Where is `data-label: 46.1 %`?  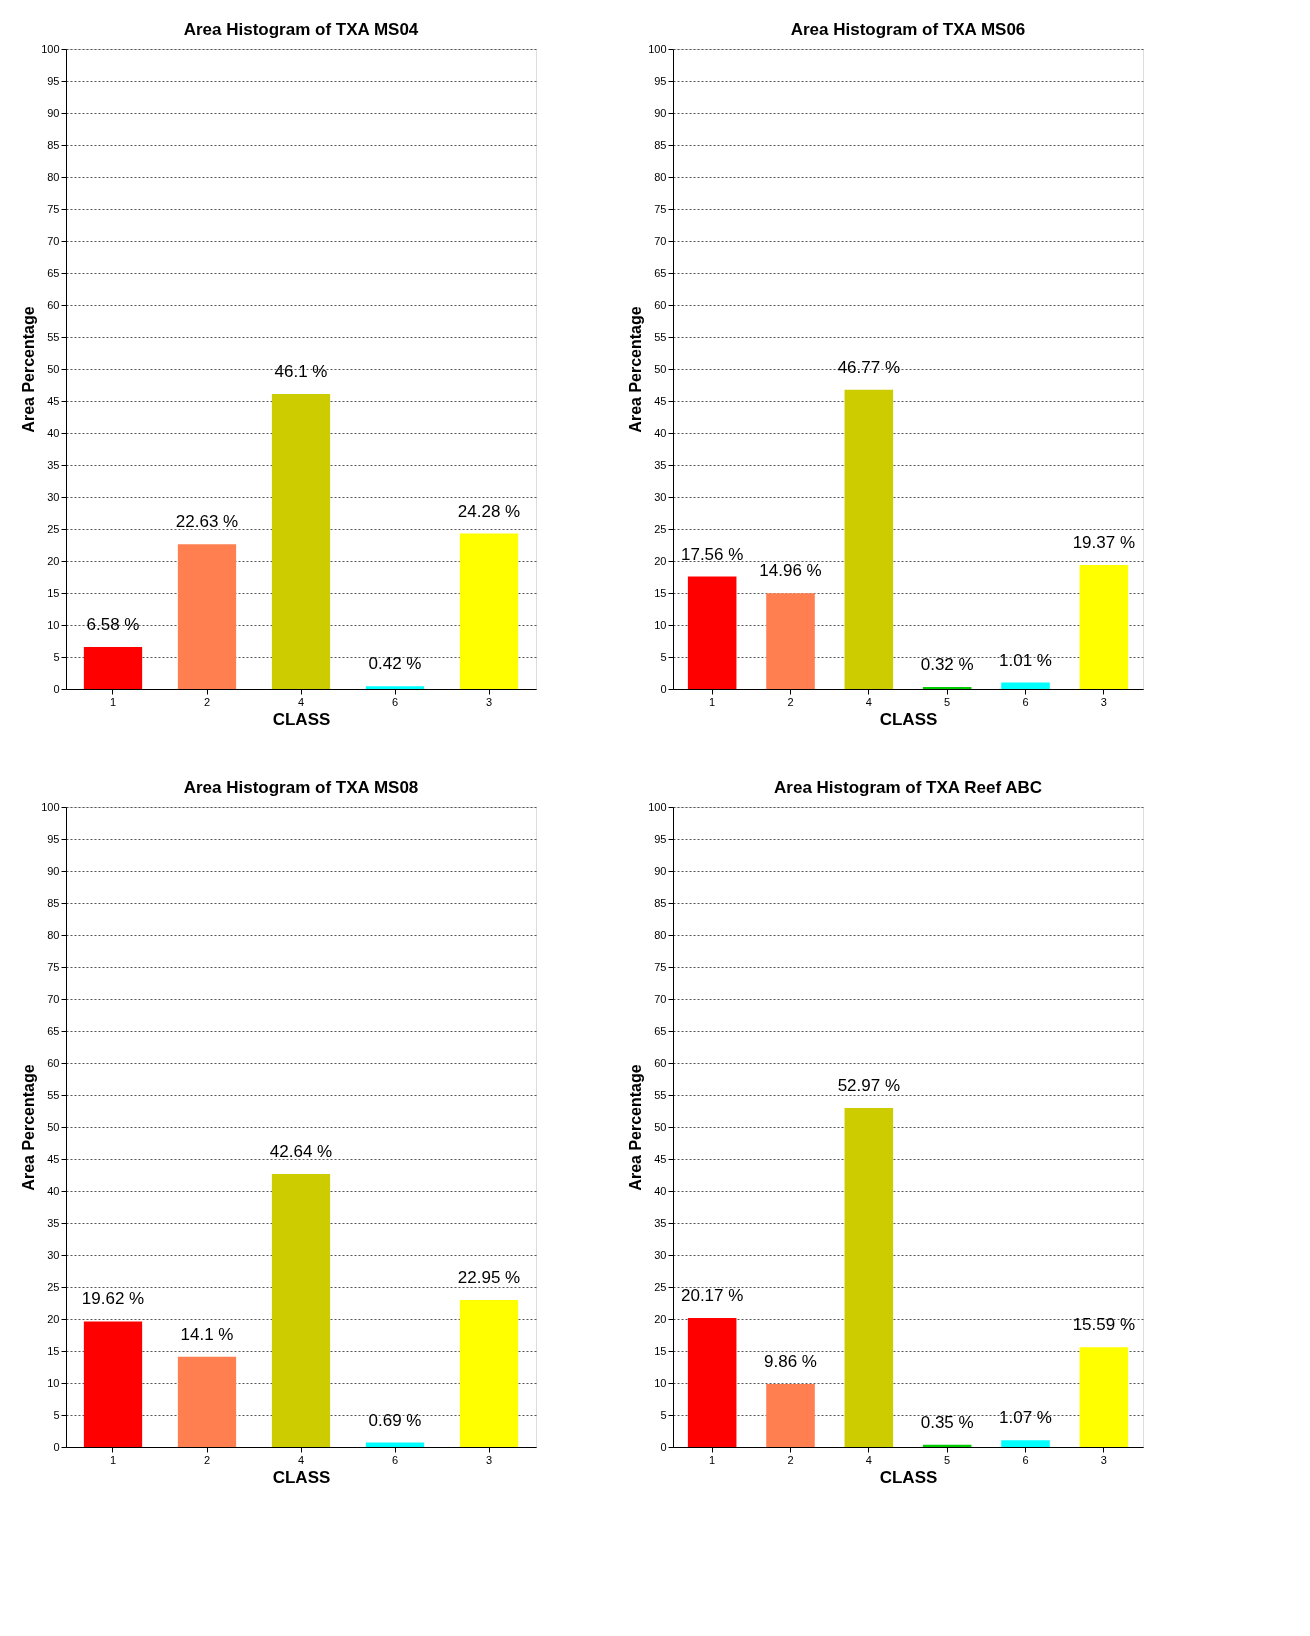 data-label: 46.1 % is located at coordinates (301, 371).